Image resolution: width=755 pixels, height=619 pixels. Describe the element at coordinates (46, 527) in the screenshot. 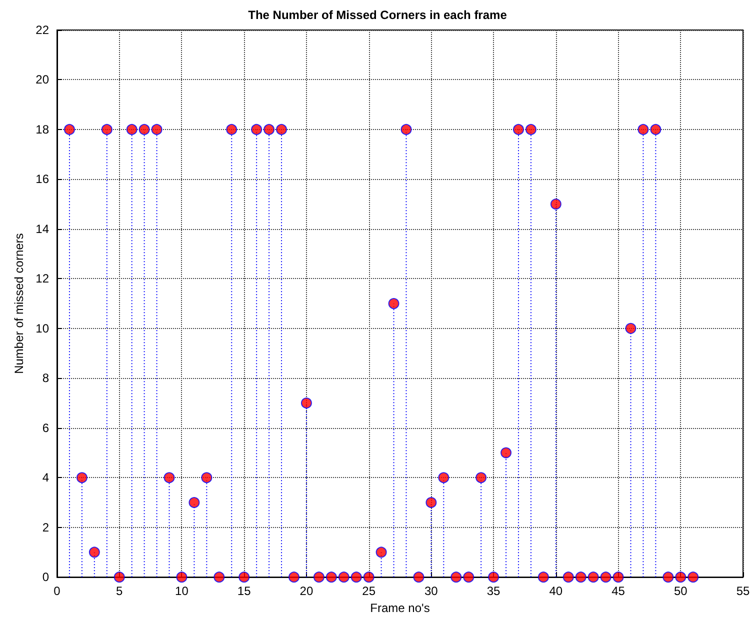

I see `y-tick-label: 2` at that location.